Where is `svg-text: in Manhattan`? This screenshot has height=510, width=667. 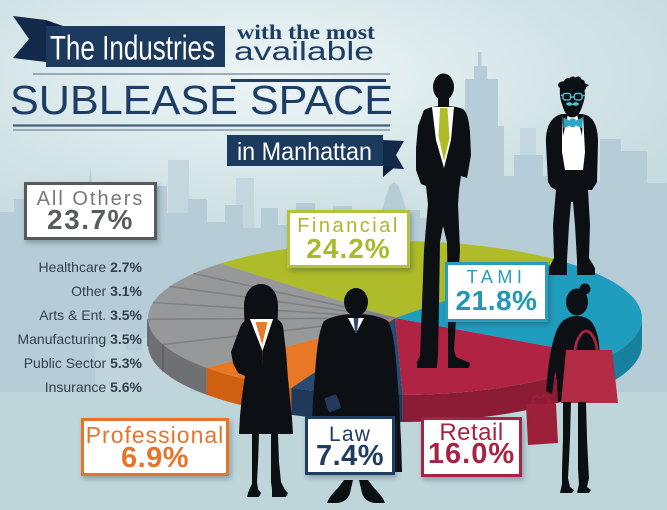
svg-text: in Manhattan is located at coordinates (304, 152).